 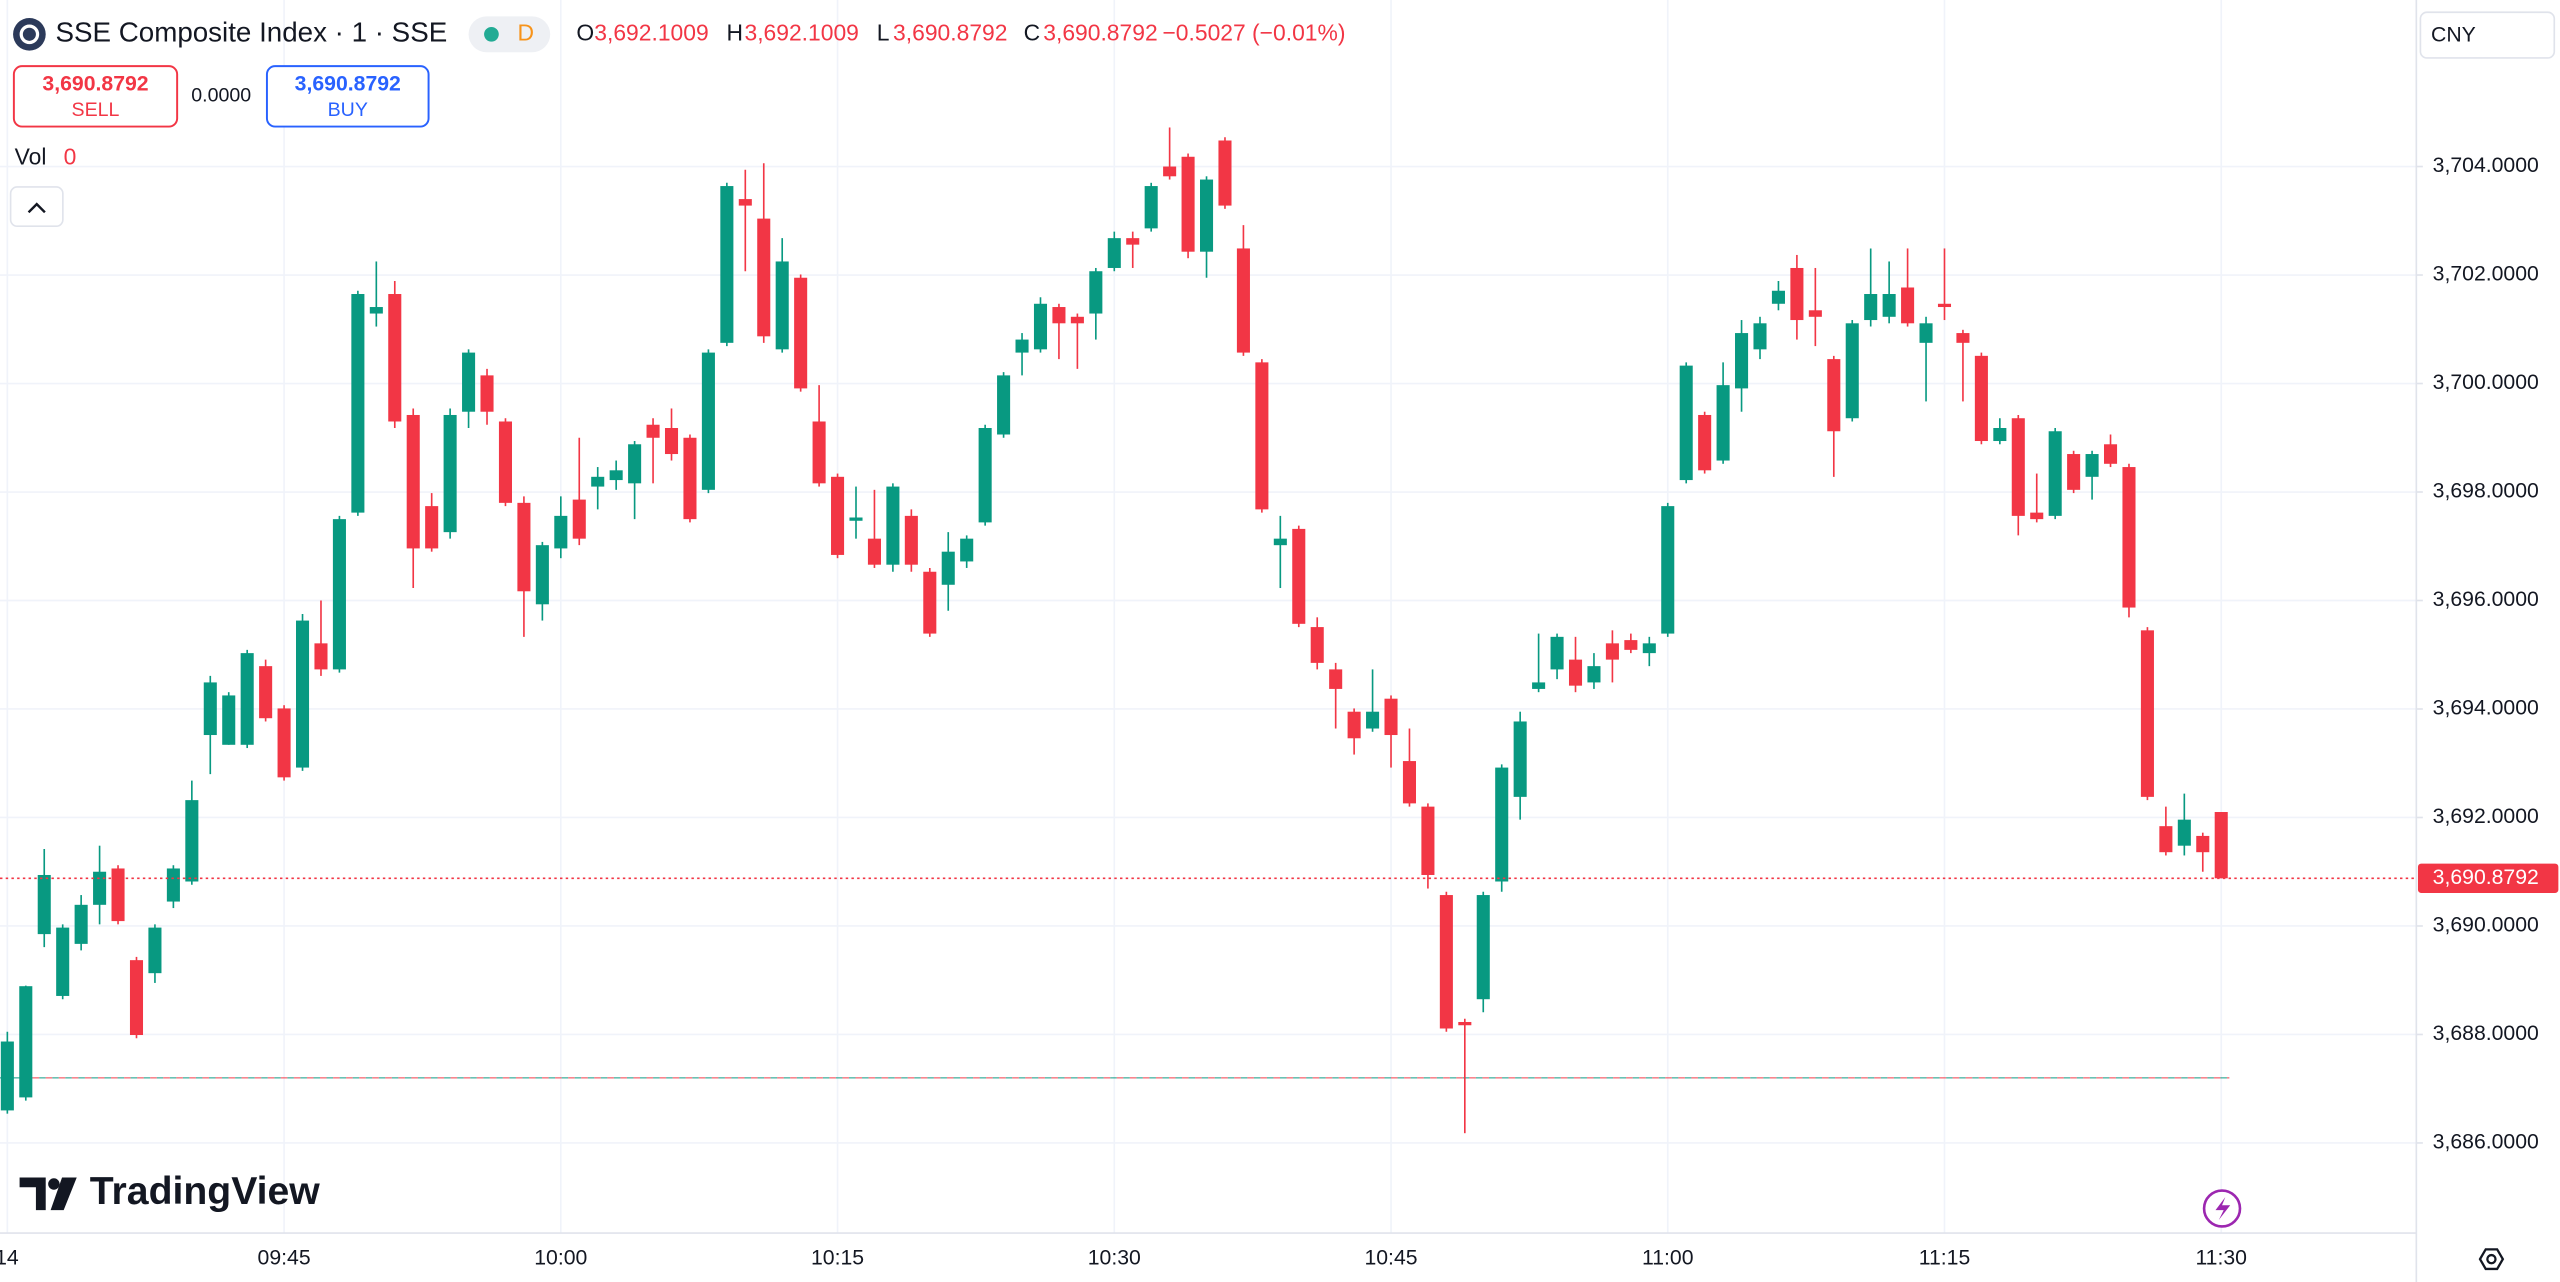 What do you see at coordinates (2486, 925) in the screenshot?
I see `y-tick-label: 3,690.0000` at bounding box center [2486, 925].